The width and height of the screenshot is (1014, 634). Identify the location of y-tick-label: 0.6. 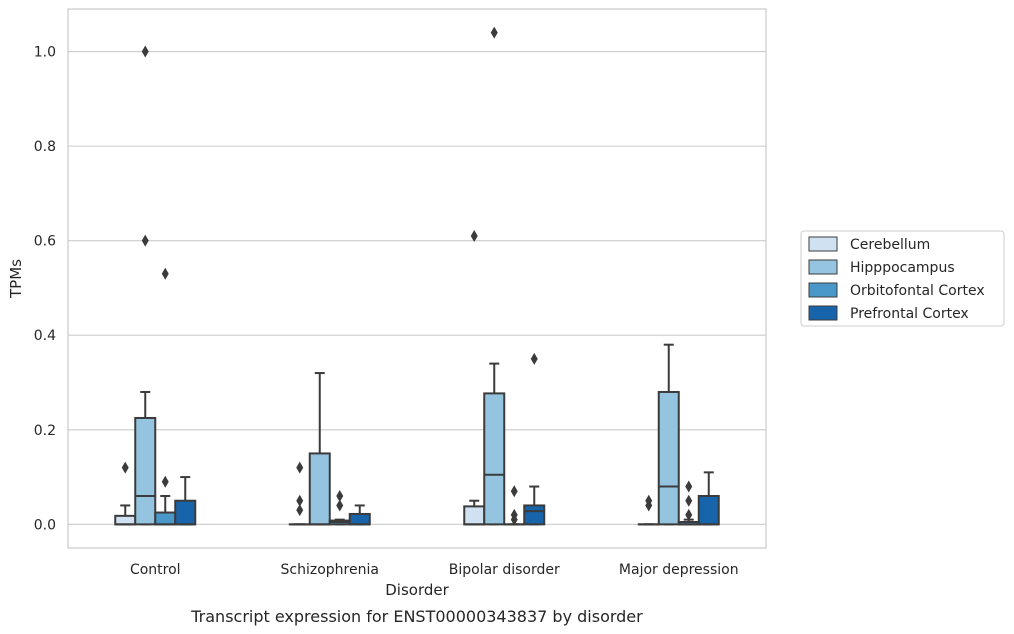
(45, 242).